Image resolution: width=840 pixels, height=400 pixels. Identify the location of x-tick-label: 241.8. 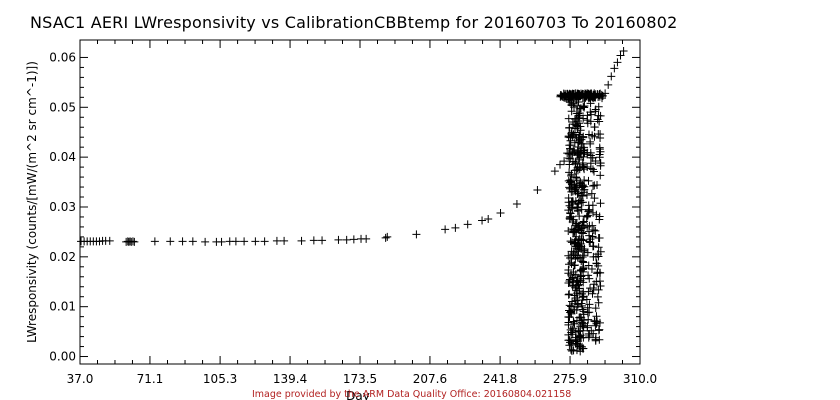
(500, 379).